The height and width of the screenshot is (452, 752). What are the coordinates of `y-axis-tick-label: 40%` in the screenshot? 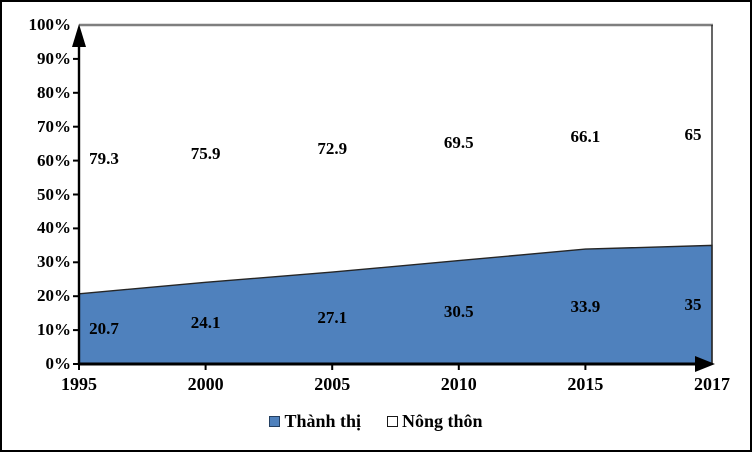 It's located at (54, 228).